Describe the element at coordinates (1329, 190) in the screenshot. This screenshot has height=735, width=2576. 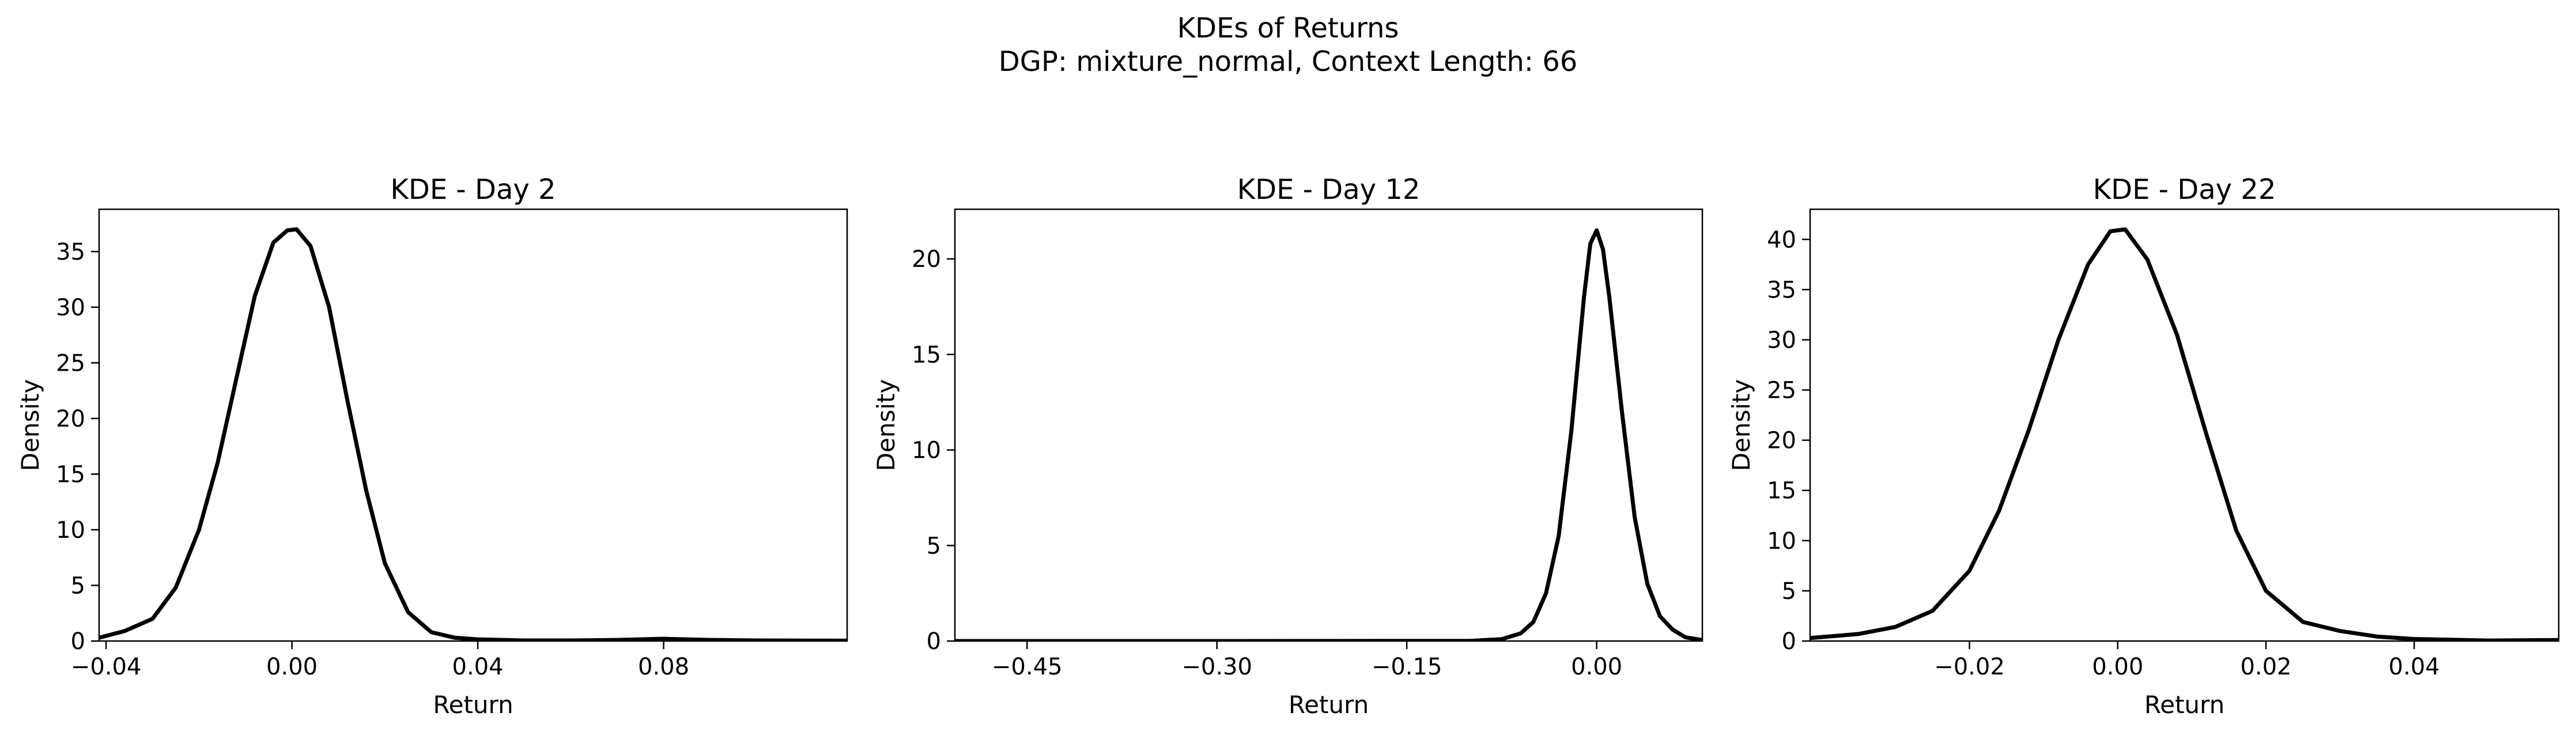
I see `chart-title: KDE - Day 12` at that location.